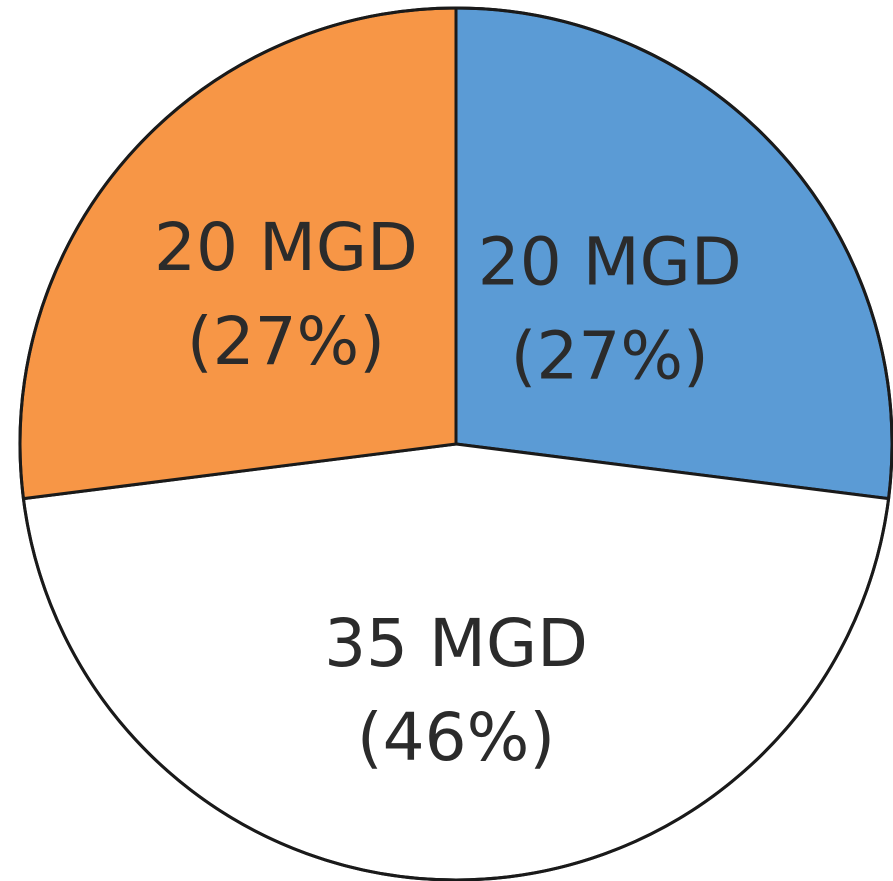  Describe the element at coordinates (610, 355) in the screenshot. I see `slice-percent-label-0: (27%)` at that location.